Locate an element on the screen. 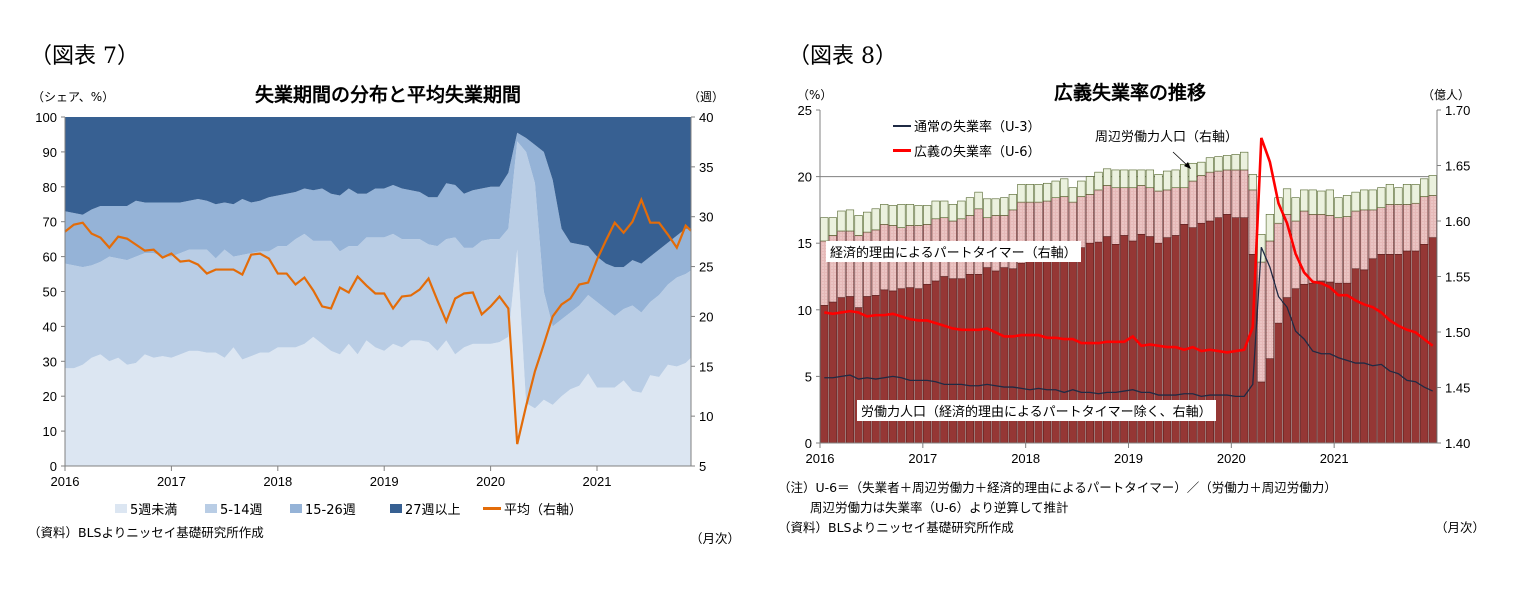  figure-8-label: （図表 8） is located at coordinates (842, 56).